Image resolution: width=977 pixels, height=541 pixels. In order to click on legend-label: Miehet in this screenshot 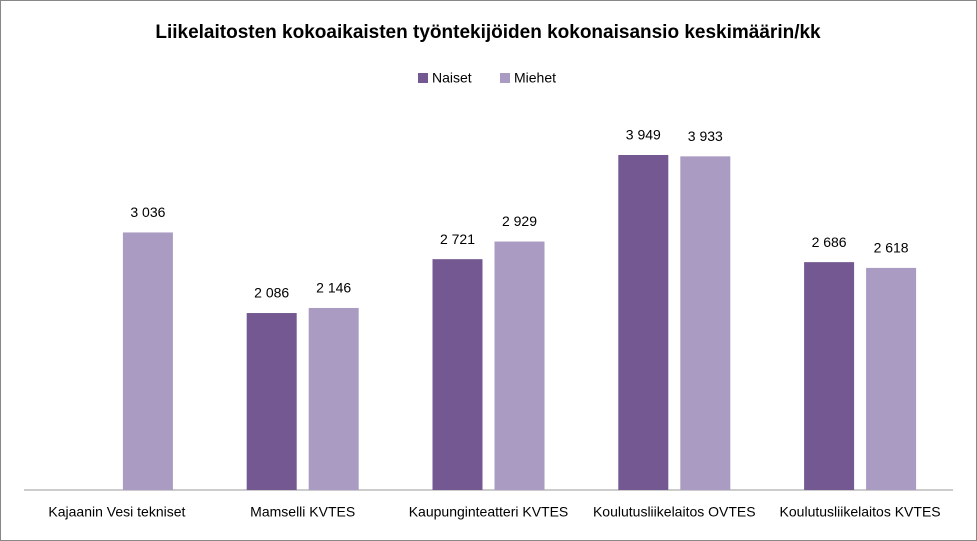, I will do `click(535, 78)`.